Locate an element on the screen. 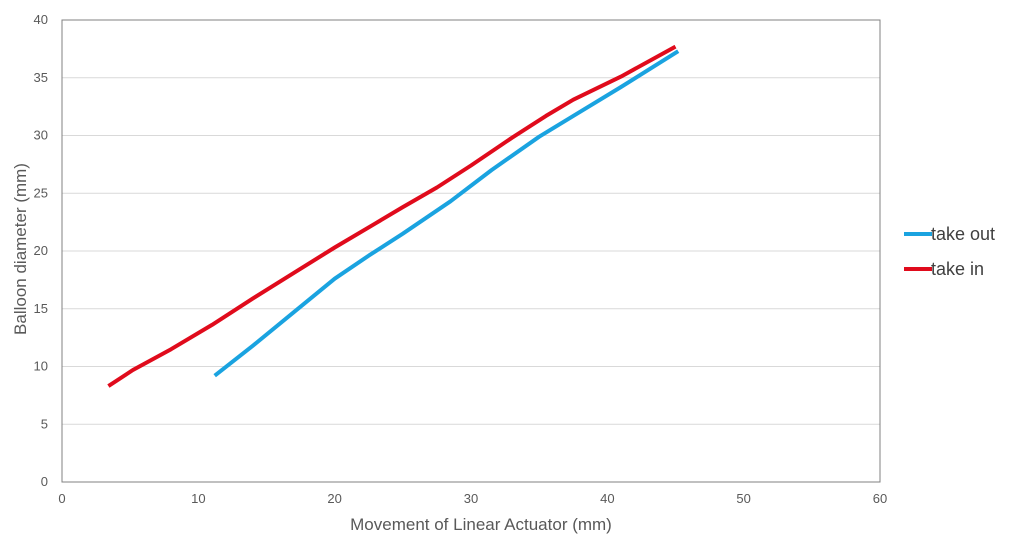 Image resolution: width=1024 pixels, height=547 pixels. legend-label-take-out: take out is located at coordinates (963, 234).